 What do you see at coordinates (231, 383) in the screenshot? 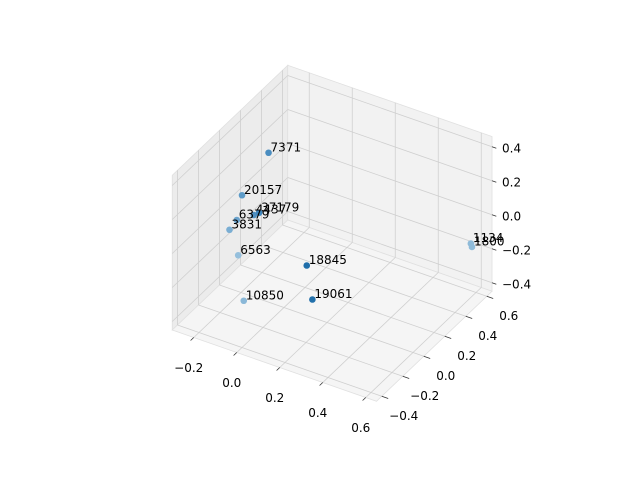
I see `x-tick-label: 0.0` at bounding box center [231, 383].